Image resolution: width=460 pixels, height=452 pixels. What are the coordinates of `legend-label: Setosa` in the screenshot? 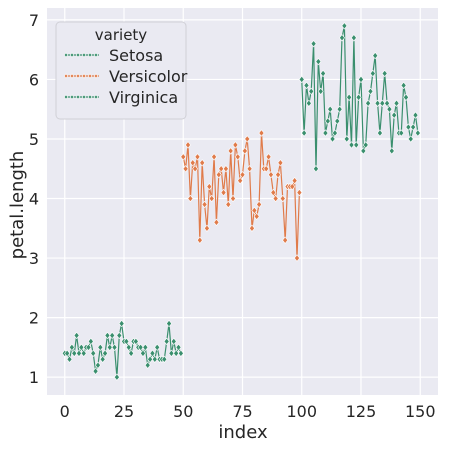 It's located at (136, 55).